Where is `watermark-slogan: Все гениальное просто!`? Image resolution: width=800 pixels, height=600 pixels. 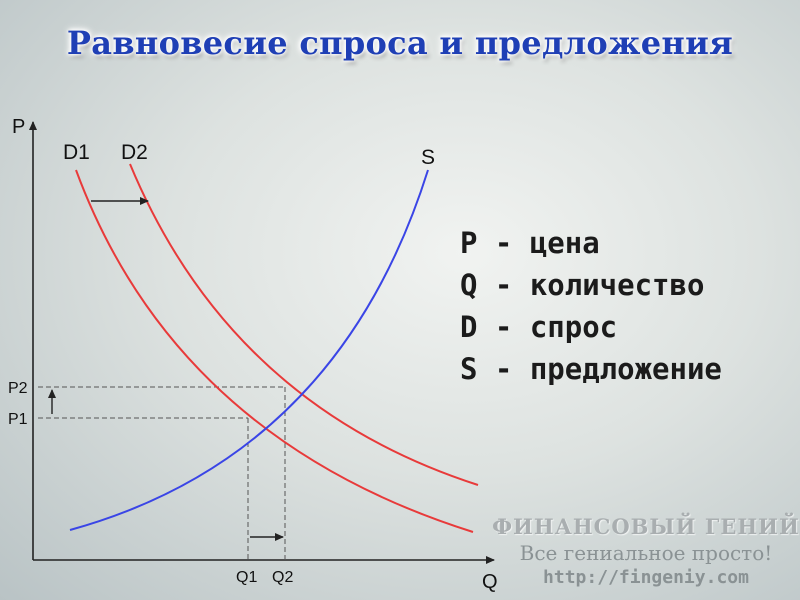 watermark-slogan: Все гениальное просто! is located at coordinates (646, 553).